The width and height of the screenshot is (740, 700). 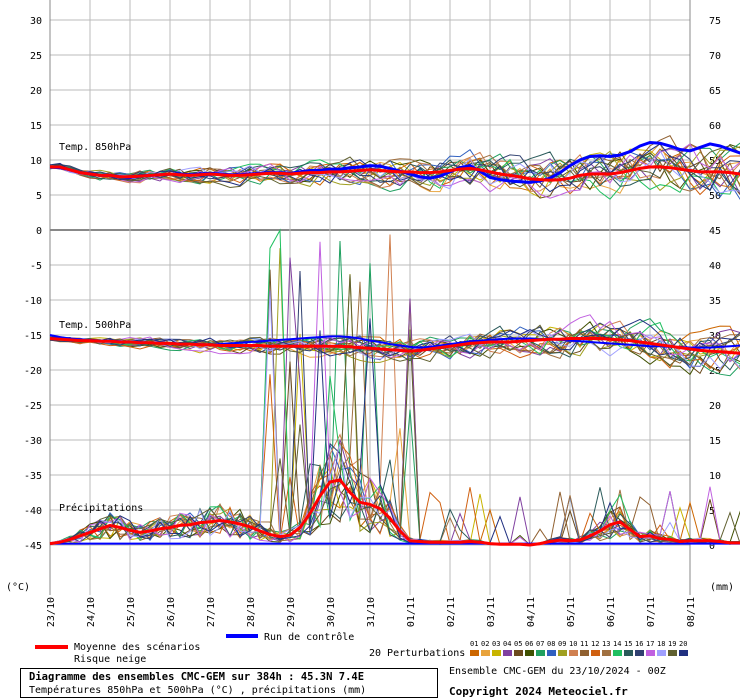 I want to click on x-tick-label: 30/10, so click(x=331, y=612).